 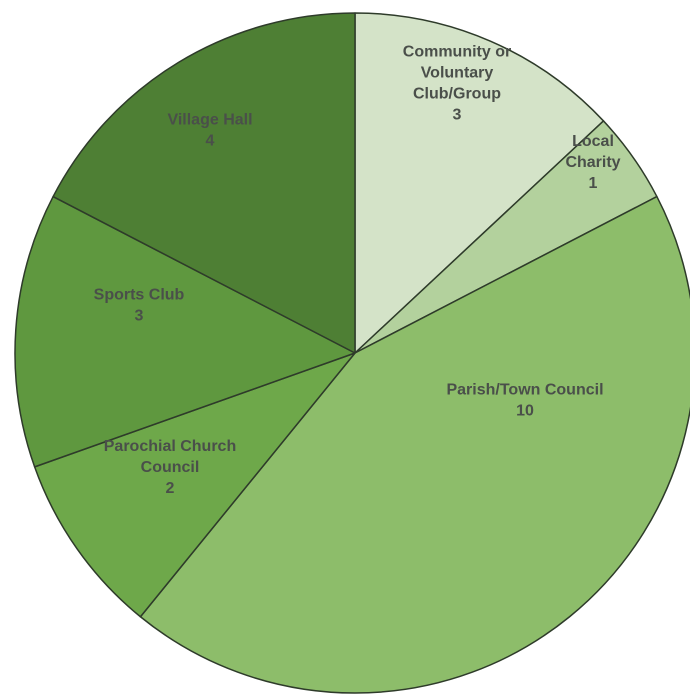 What do you see at coordinates (457, 52) in the screenshot?
I see `slice-category-label: Community or` at bounding box center [457, 52].